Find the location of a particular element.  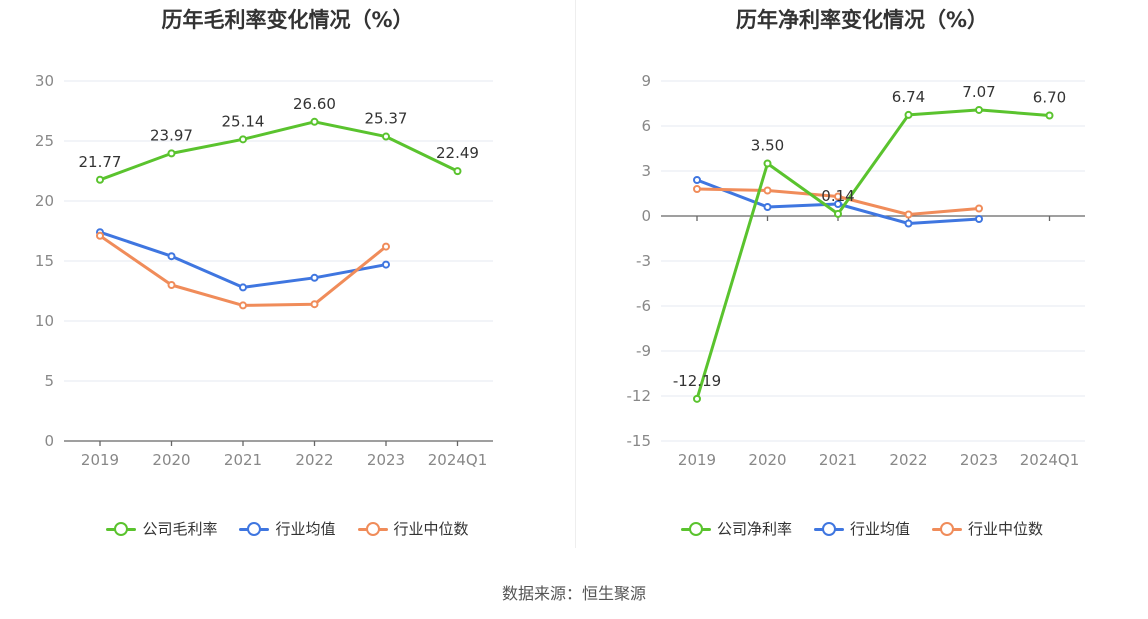

legend-label: 公司毛利率 is located at coordinates (180, 529).